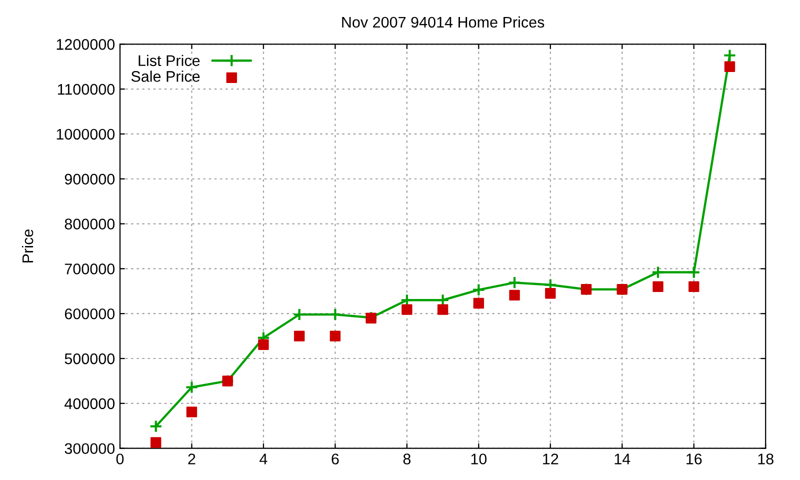 The image size is (800, 480). I want to click on x-tick-label: 6, so click(335, 459).